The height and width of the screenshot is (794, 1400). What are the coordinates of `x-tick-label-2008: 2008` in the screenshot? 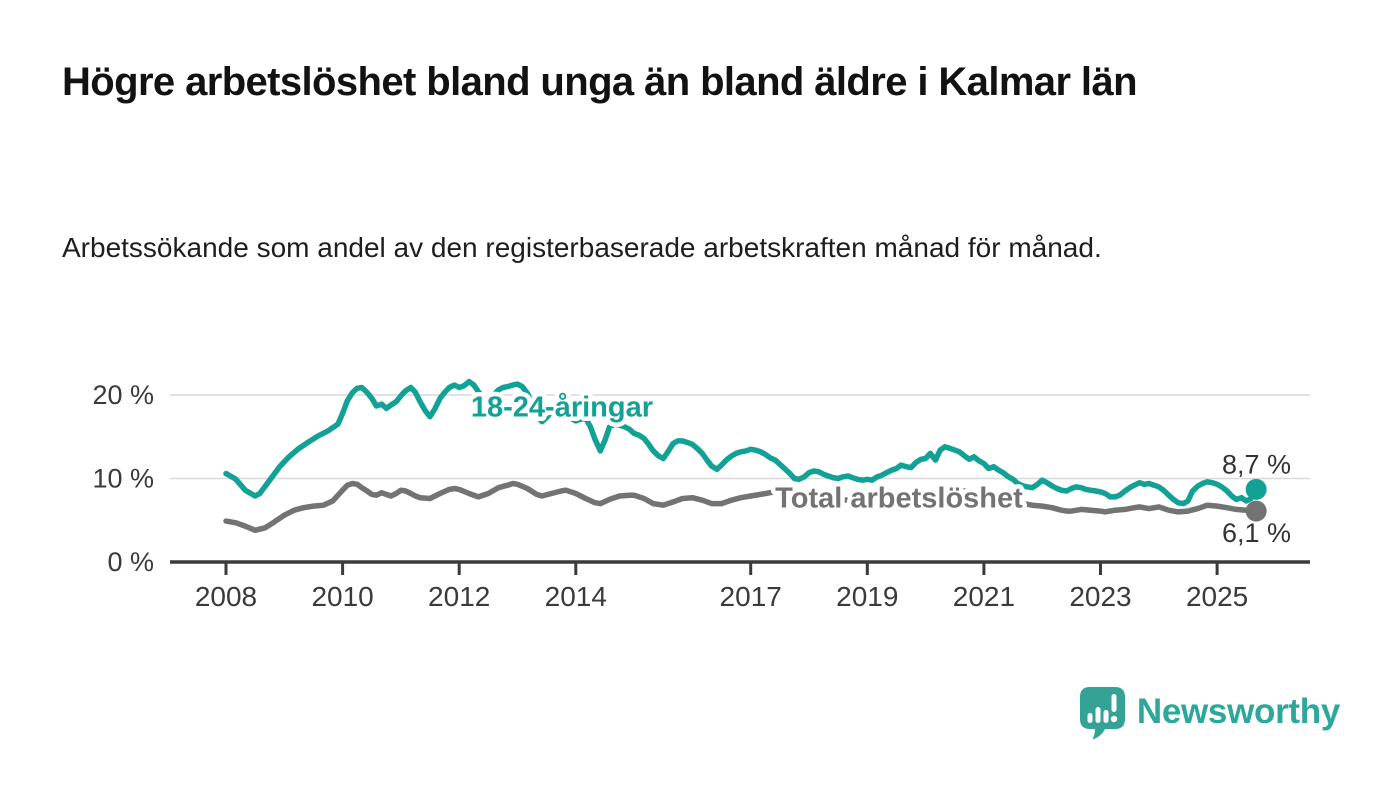 It's located at (226, 596).